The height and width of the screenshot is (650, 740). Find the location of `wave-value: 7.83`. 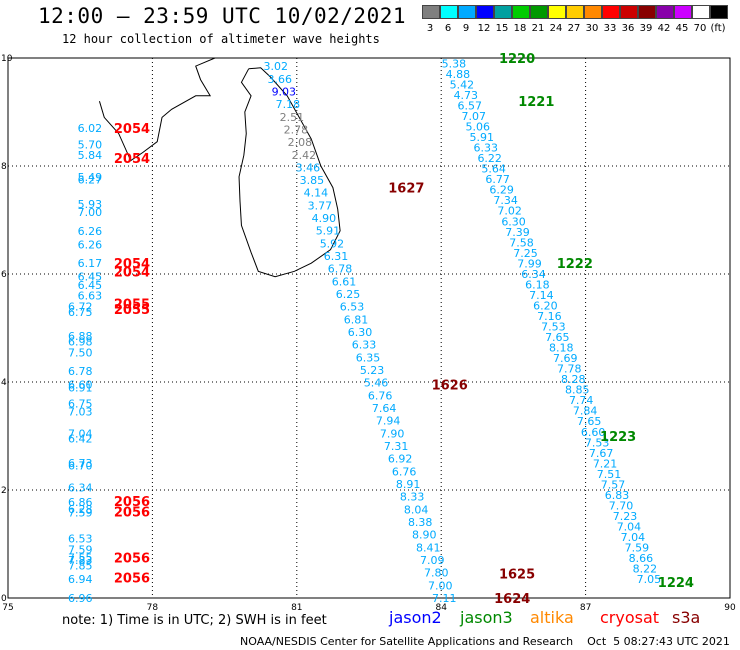

wave-value: 7.83 is located at coordinates (80, 560).